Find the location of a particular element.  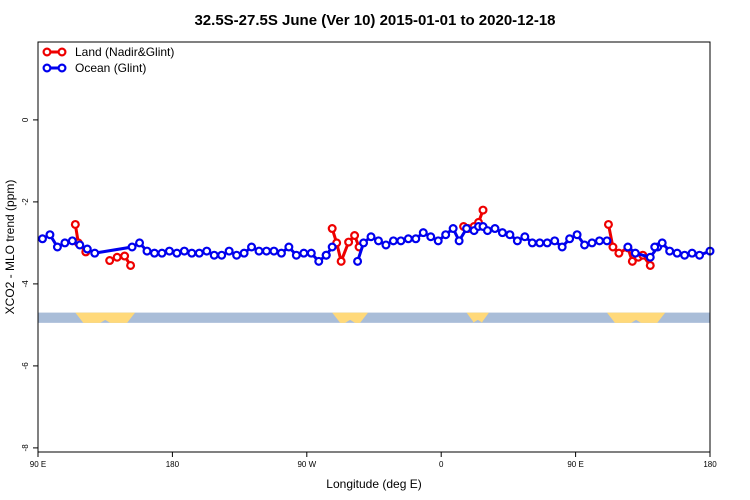

series-layer is located at coordinates (376, 237).